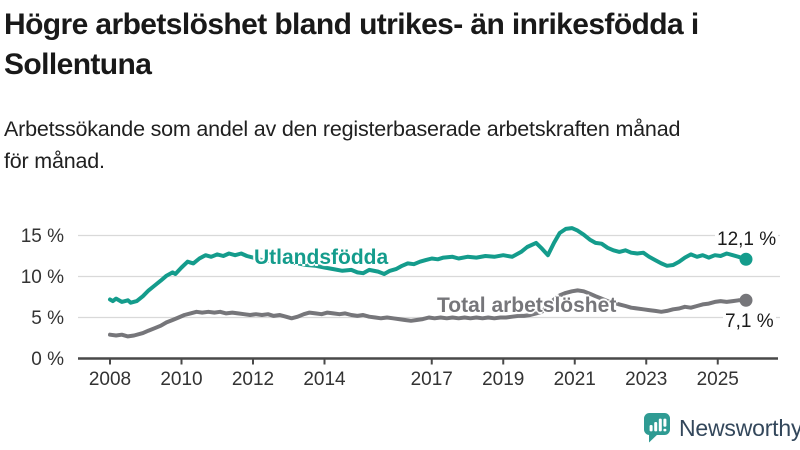 This screenshot has height=450, width=800. I want to click on newsworthy-brand-text: Newsworthy, so click(739, 427).